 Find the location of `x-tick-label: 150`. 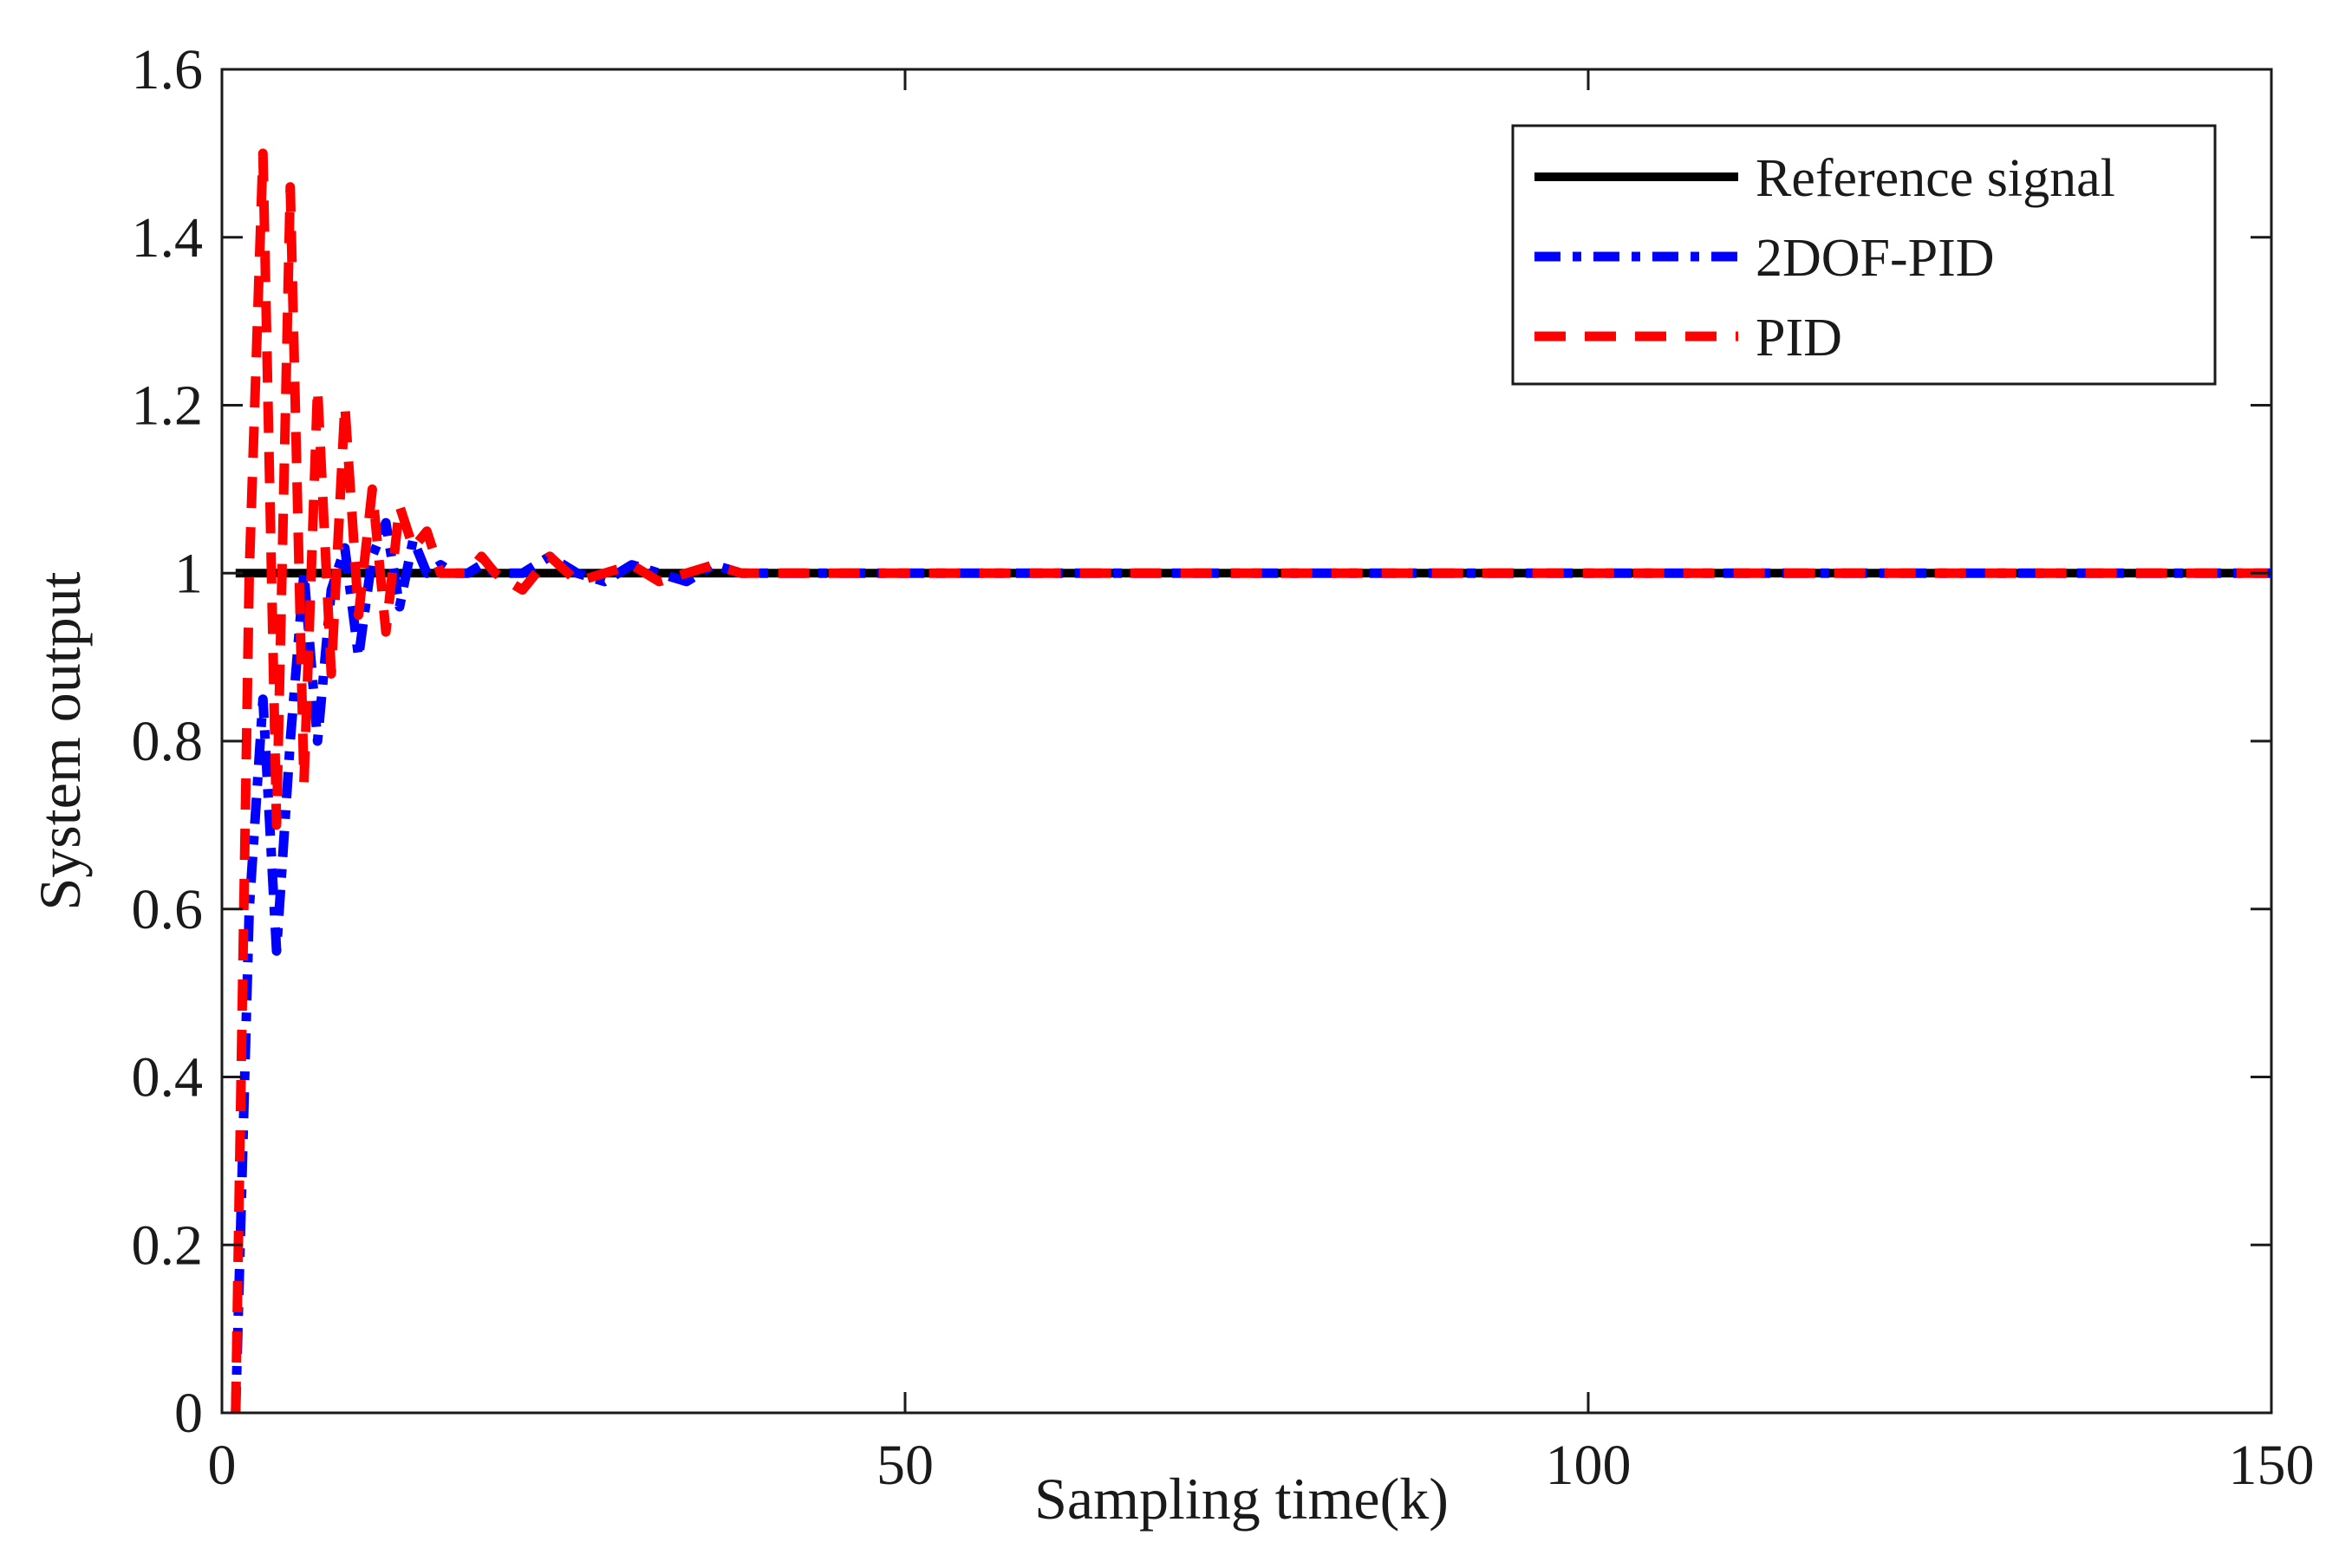

x-tick-label: 150 is located at coordinates (2272, 1465).